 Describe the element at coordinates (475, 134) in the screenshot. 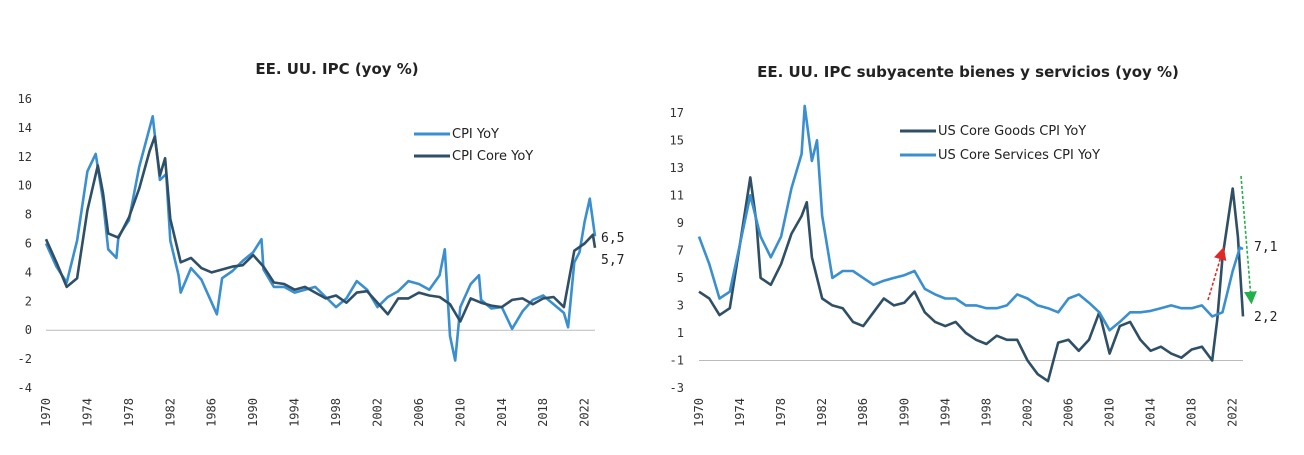

I see `legend-label-cpi: CPI YoY` at that location.